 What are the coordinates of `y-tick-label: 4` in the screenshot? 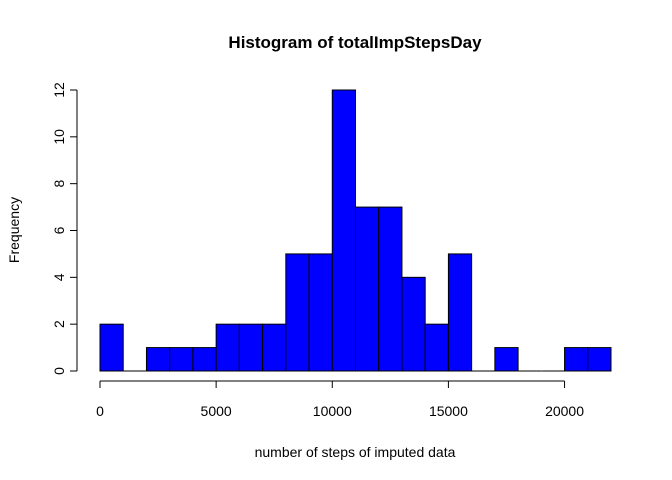 It's located at (59, 277).